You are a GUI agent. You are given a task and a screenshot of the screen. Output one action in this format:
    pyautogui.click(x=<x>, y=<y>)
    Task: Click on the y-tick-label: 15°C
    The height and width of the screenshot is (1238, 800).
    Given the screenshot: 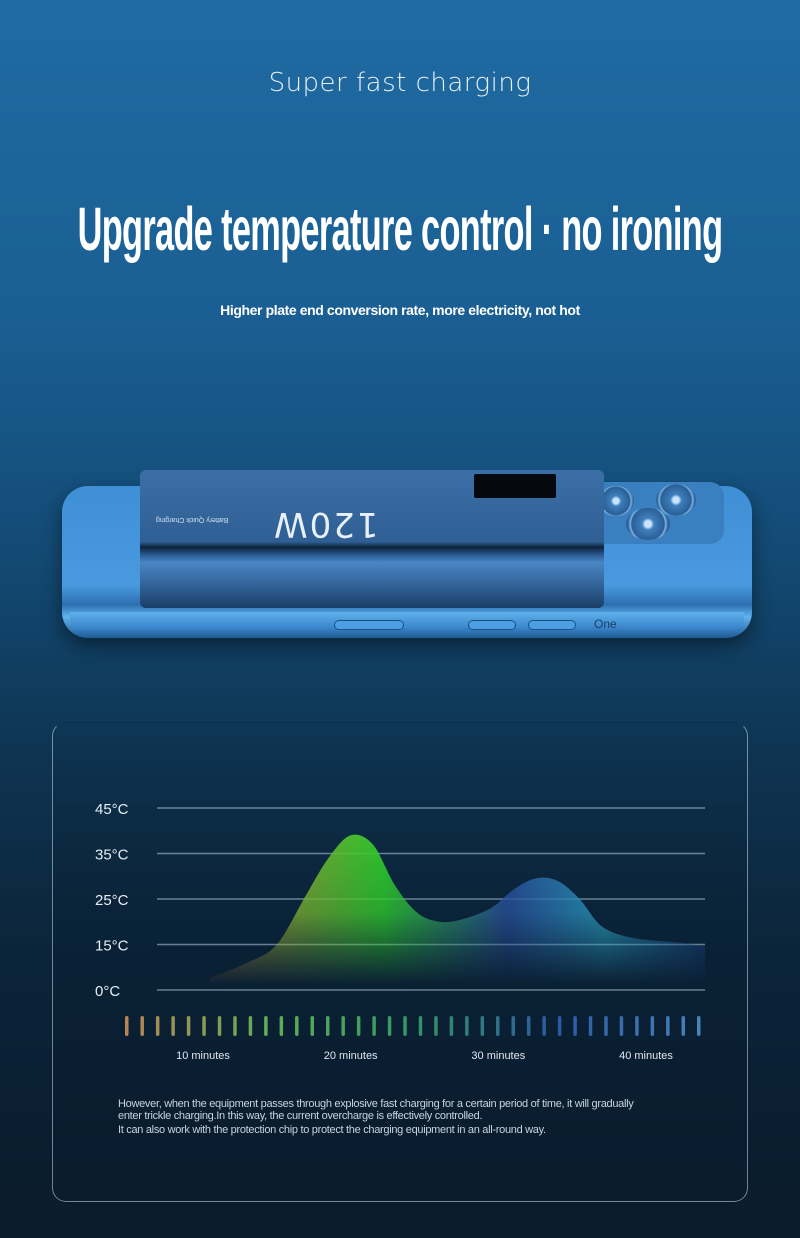 What is the action you would take?
    pyautogui.click(x=112, y=946)
    